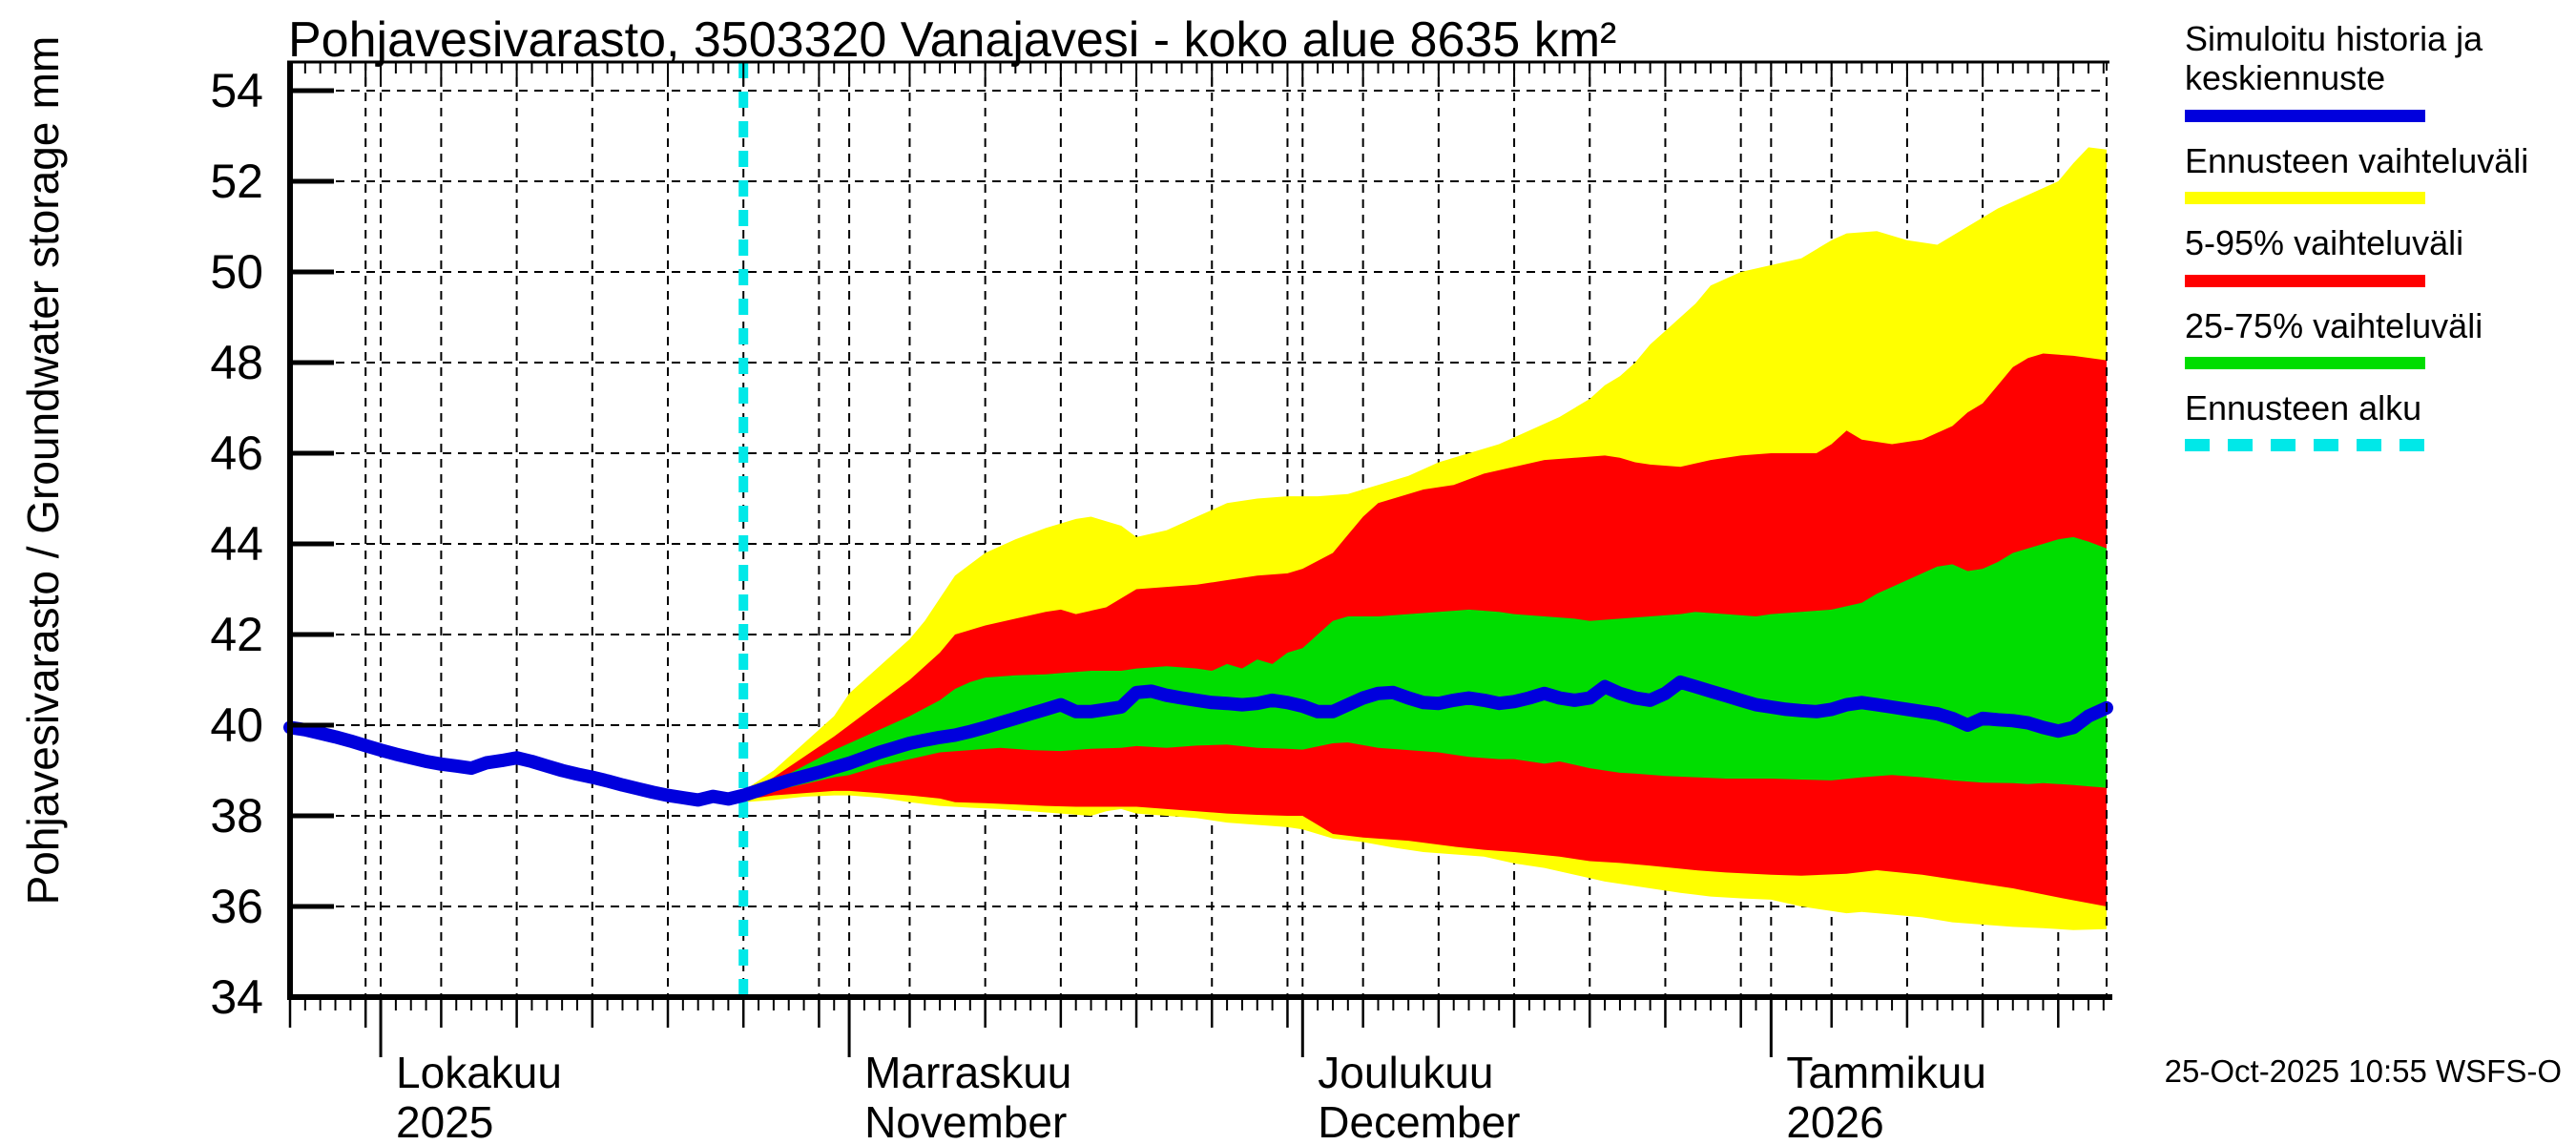  I want to click on y-tick-label: 38, so click(236, 816).